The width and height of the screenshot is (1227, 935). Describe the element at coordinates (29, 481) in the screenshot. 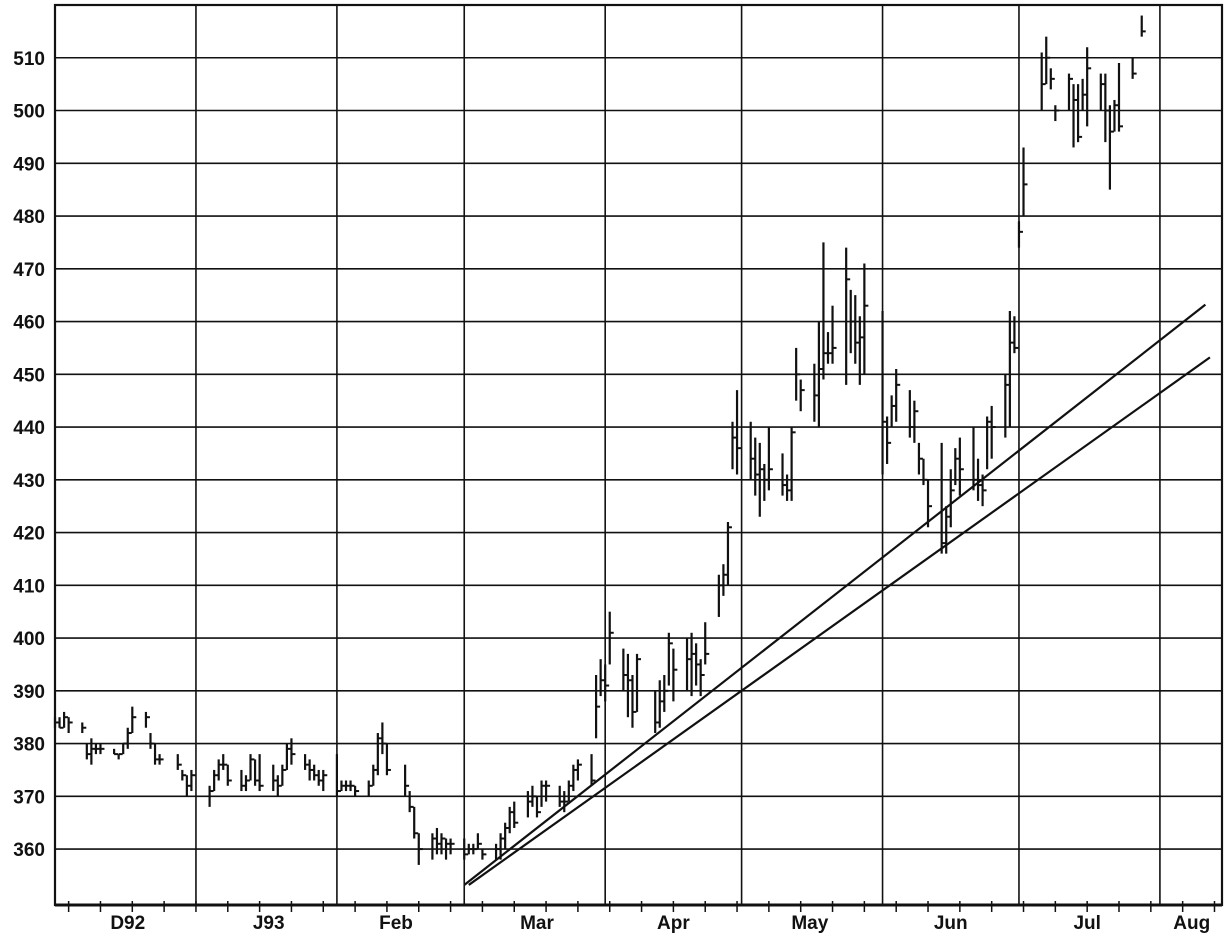

I see `y-tick-label: 430` at that location.